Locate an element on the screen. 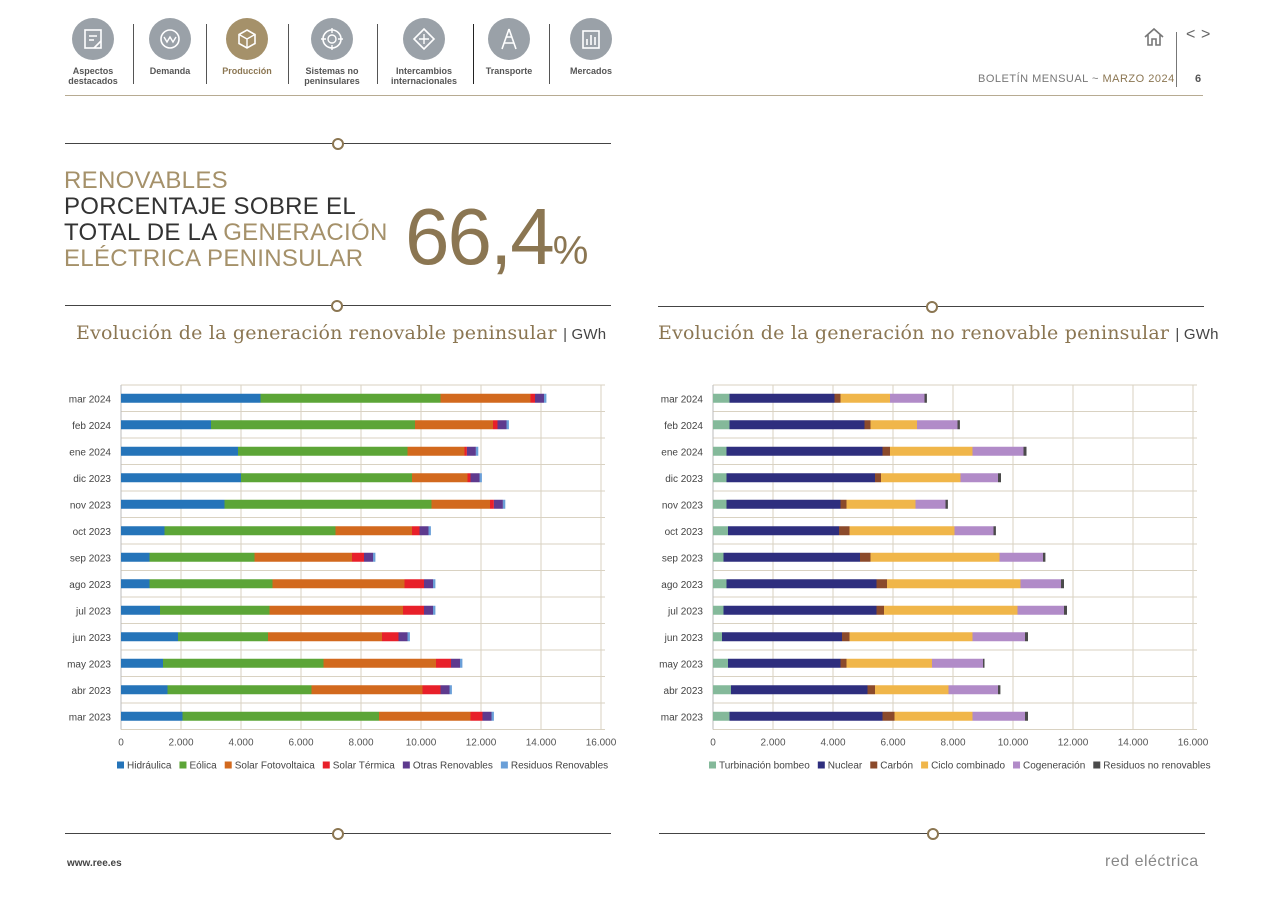 Image resolution: width=1269 pixels, height=897 pixels. y-category-label: nov 2023 is located at coordinates (683, 505).